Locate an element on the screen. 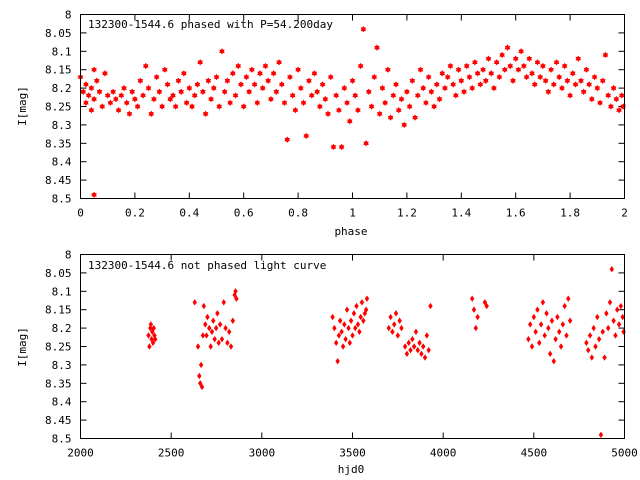 The image size is (640, 480). unphased-y-tick-label: 8 is located at coordinates (68, 255).